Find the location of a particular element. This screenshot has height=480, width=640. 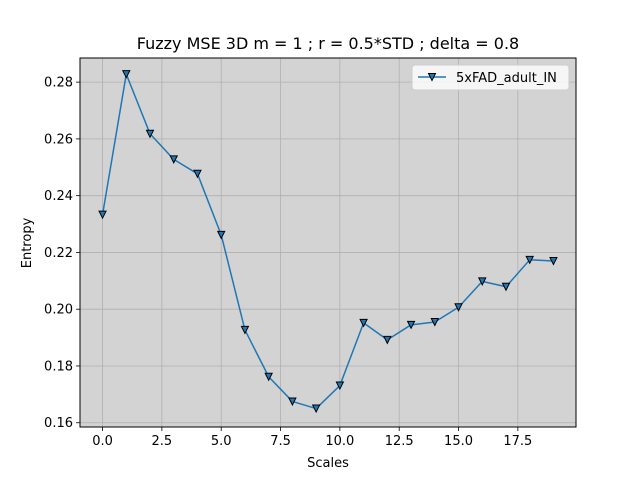

y-axis-label: Entropy is located at coordinates (27, 242).